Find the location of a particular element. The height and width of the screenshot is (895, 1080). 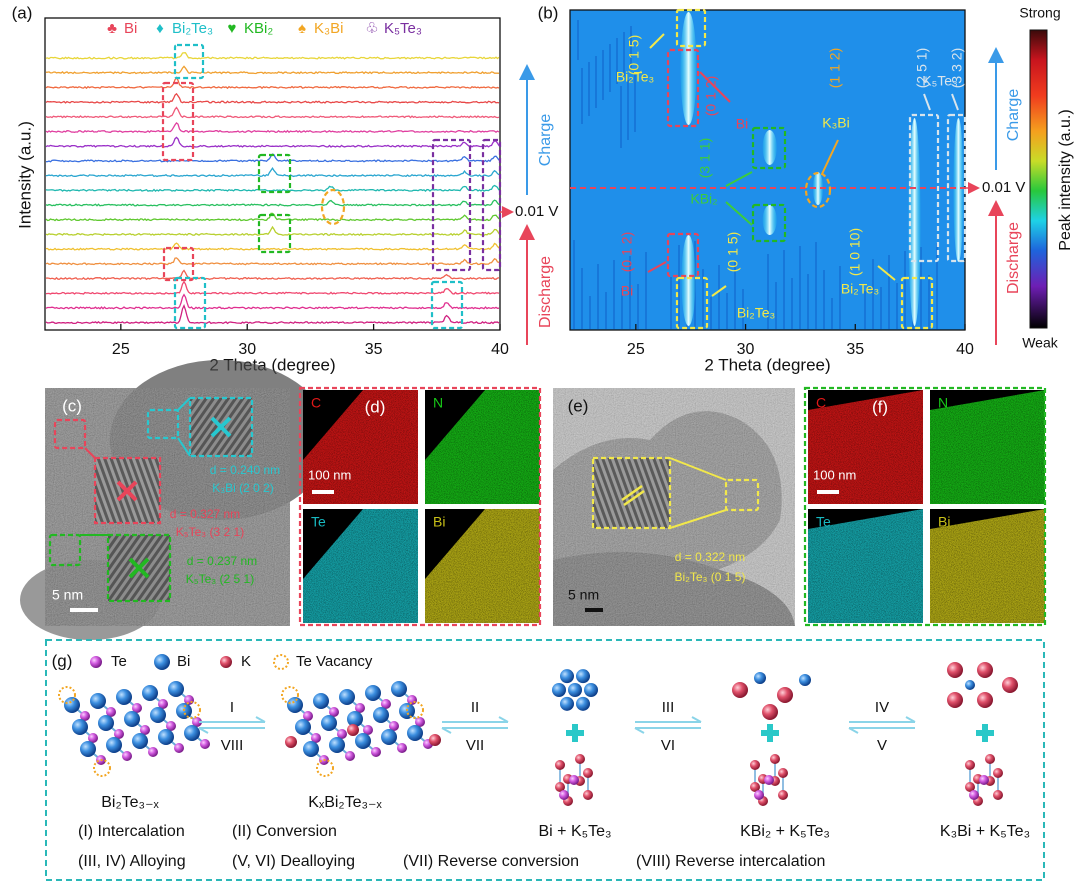

panel-label: (e) is located at coordinates (578, 405).